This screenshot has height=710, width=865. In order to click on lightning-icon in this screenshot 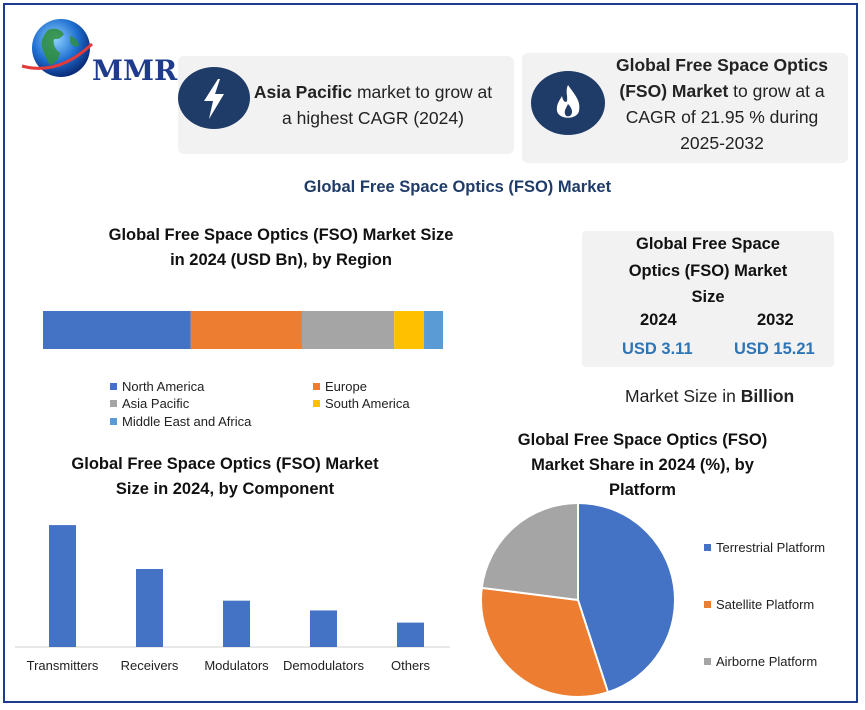, I will do `click(214, 99)`.